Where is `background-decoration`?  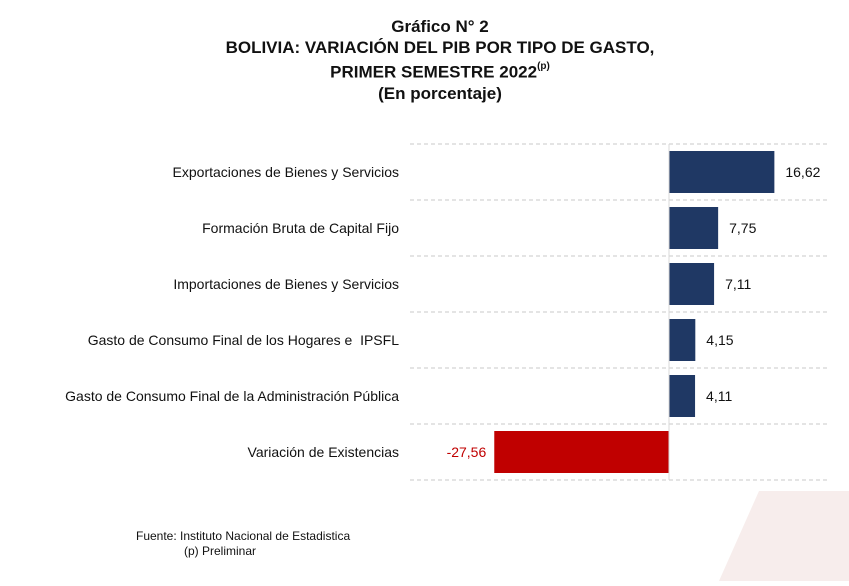 background-decoration is located at coordinates (784, 536).